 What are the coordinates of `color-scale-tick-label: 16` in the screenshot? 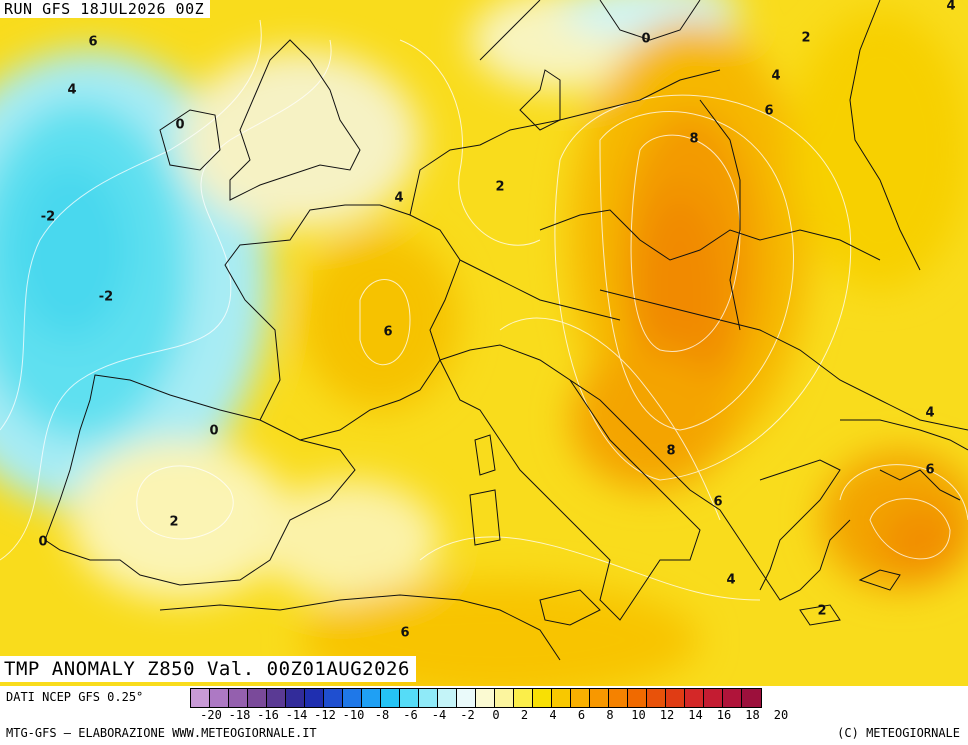 It's located at (724, 715).